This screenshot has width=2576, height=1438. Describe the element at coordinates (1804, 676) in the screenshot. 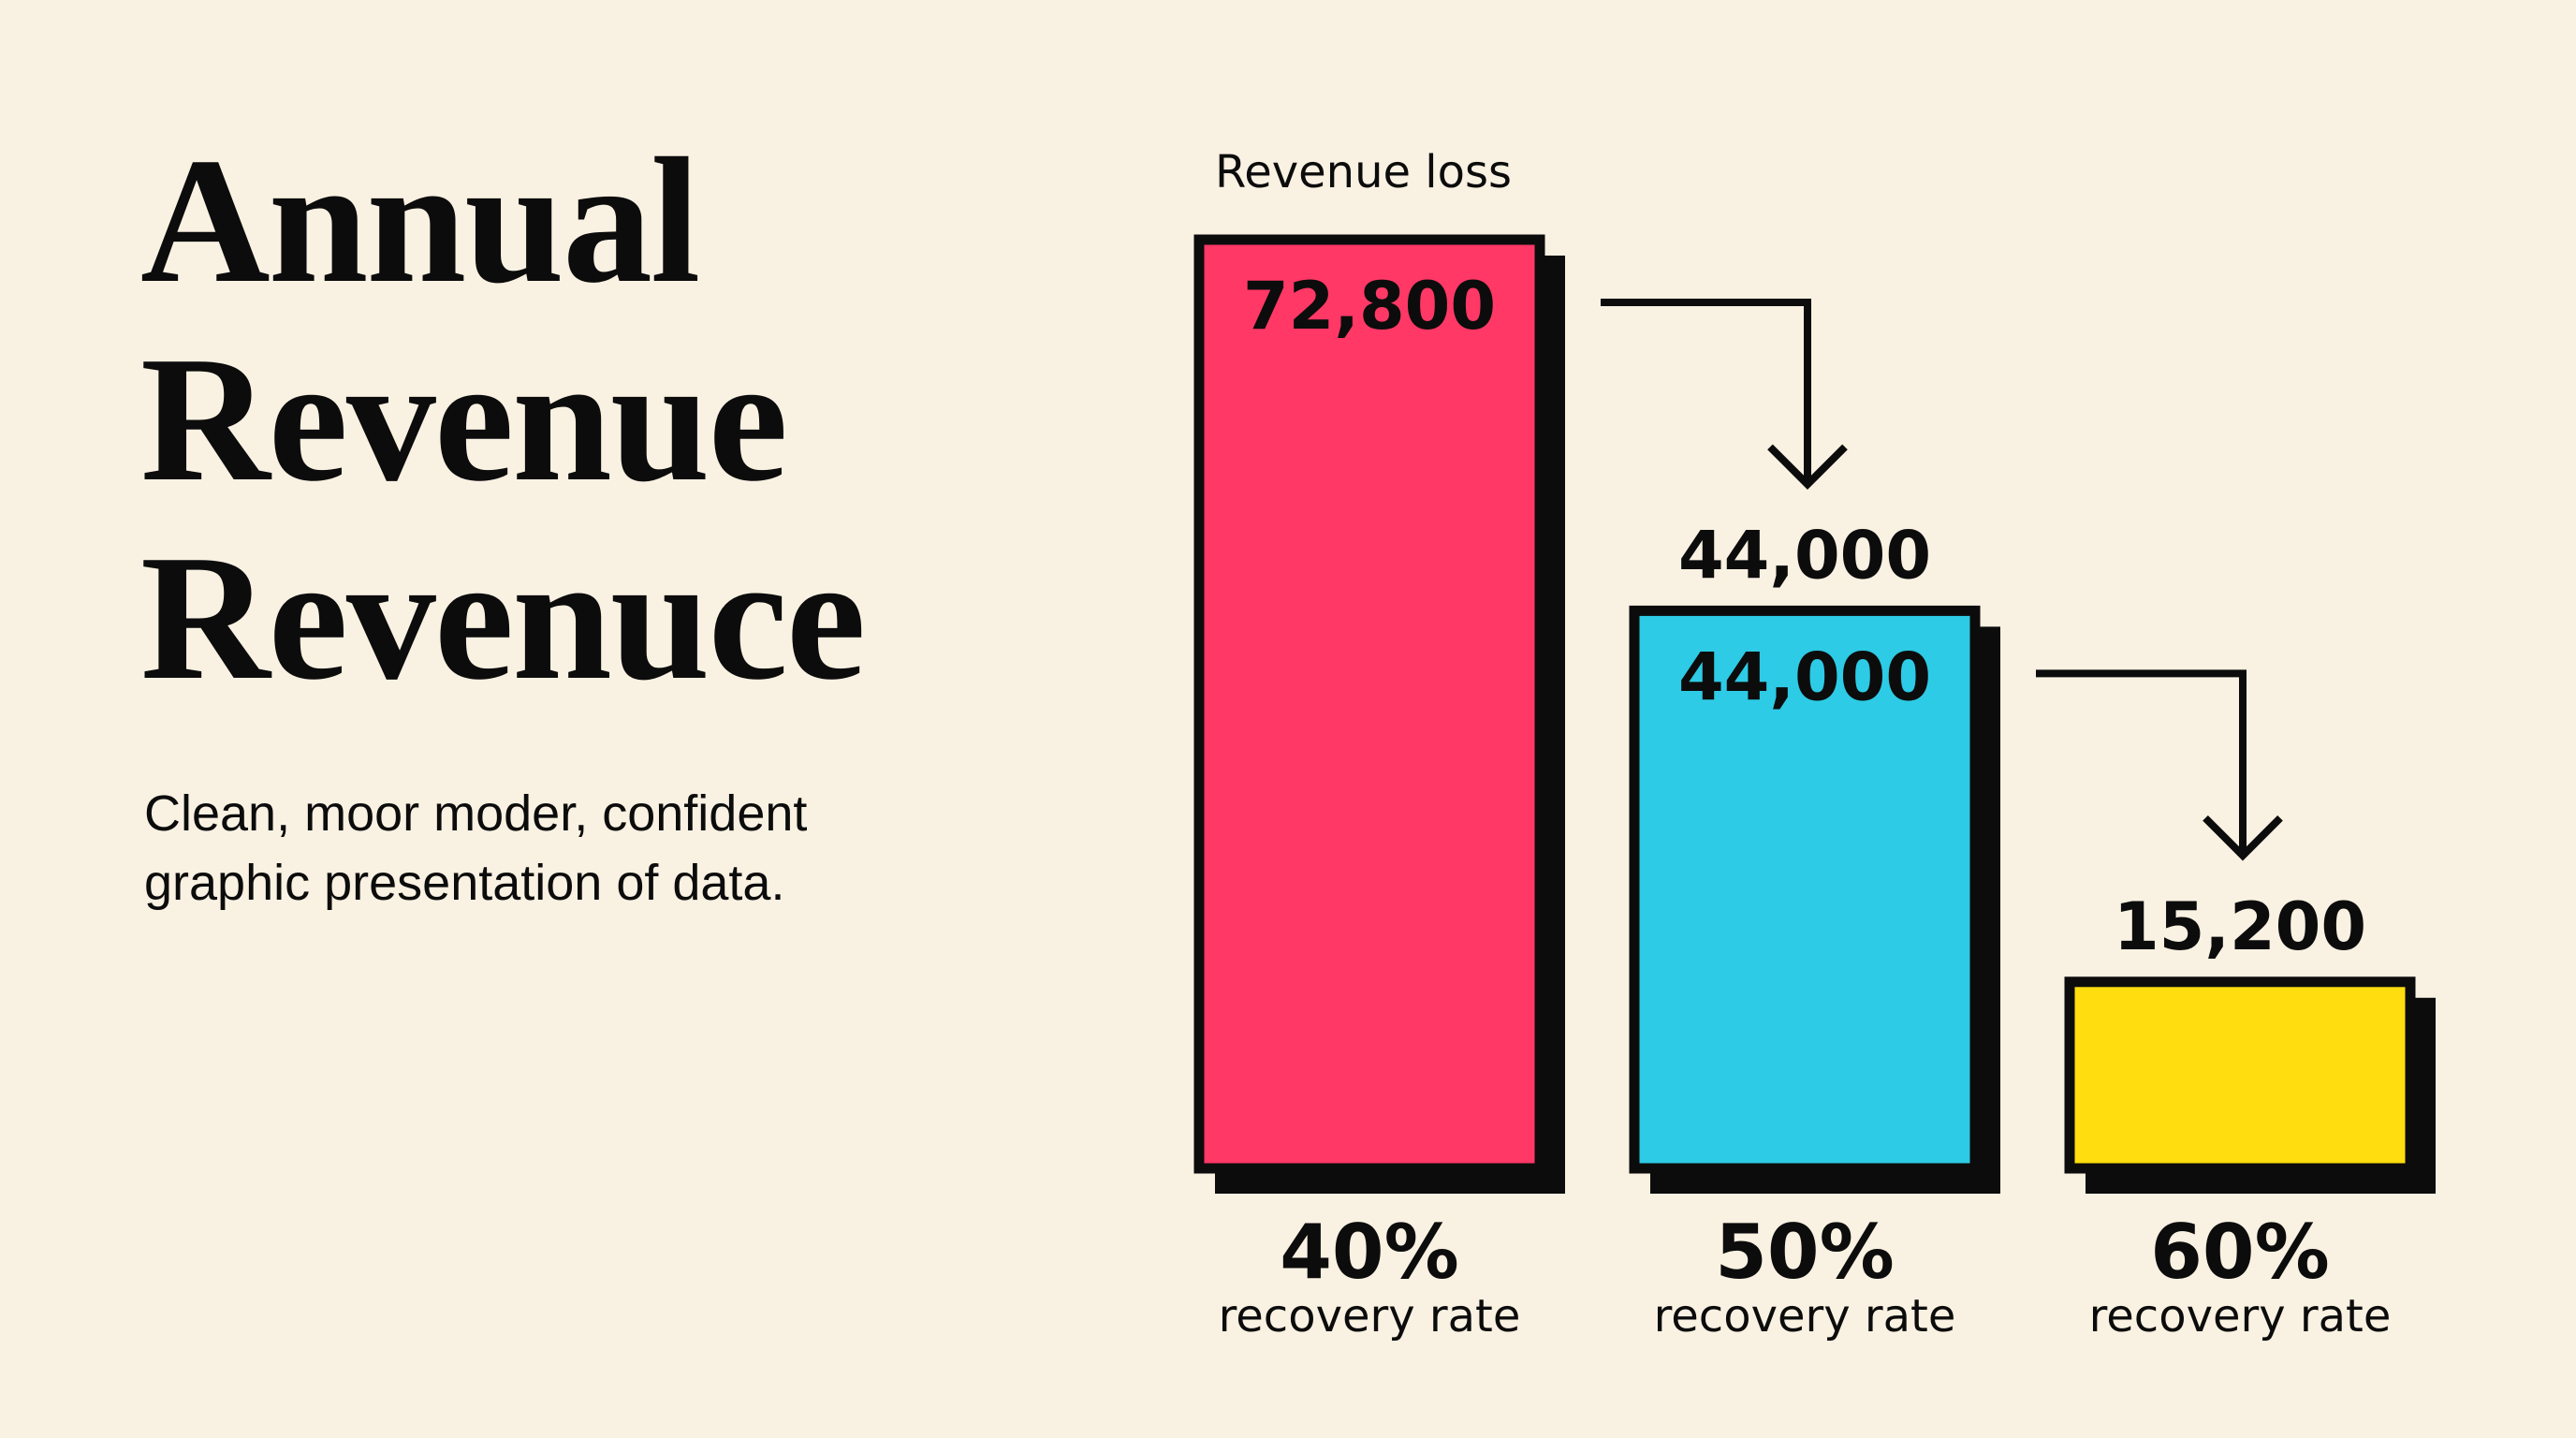

I see `value-label-inside: 44,000` at that location.